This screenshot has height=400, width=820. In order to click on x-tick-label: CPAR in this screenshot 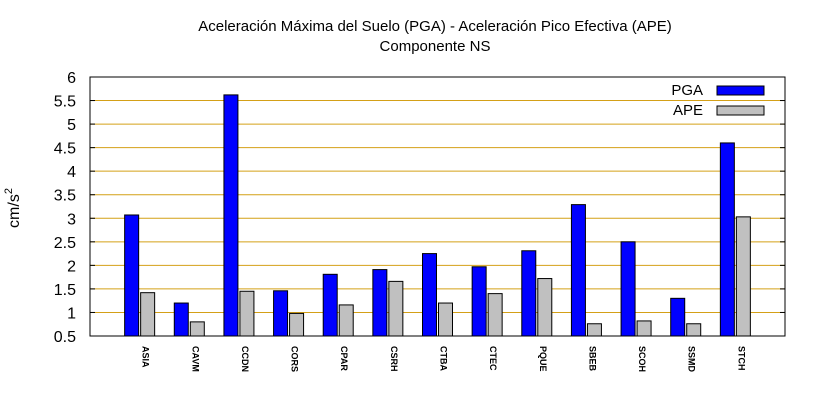, I will do `click(344, 358)`.